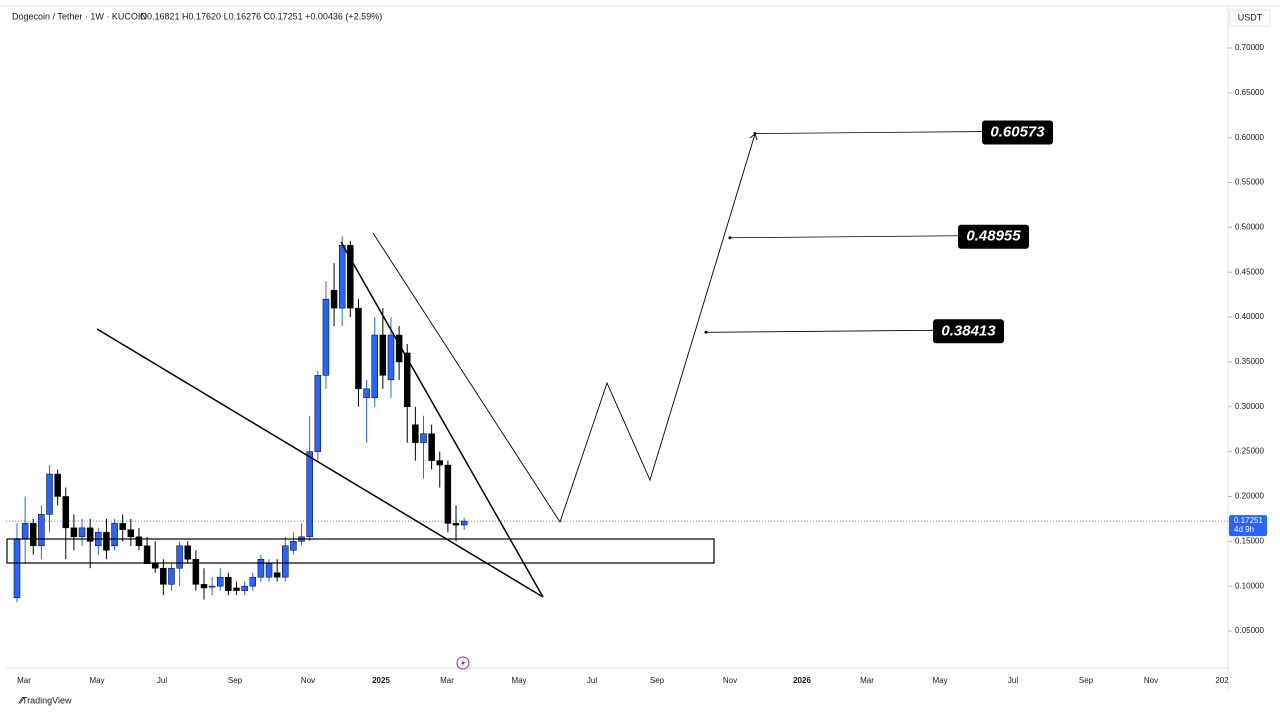 This screenshot has width=1280, height=713. Describe the element at coordinates (79, 16) in the screenshot. I see `symbol-title: Dogecoin / Tether · 1W · KUCOIN` at that location.